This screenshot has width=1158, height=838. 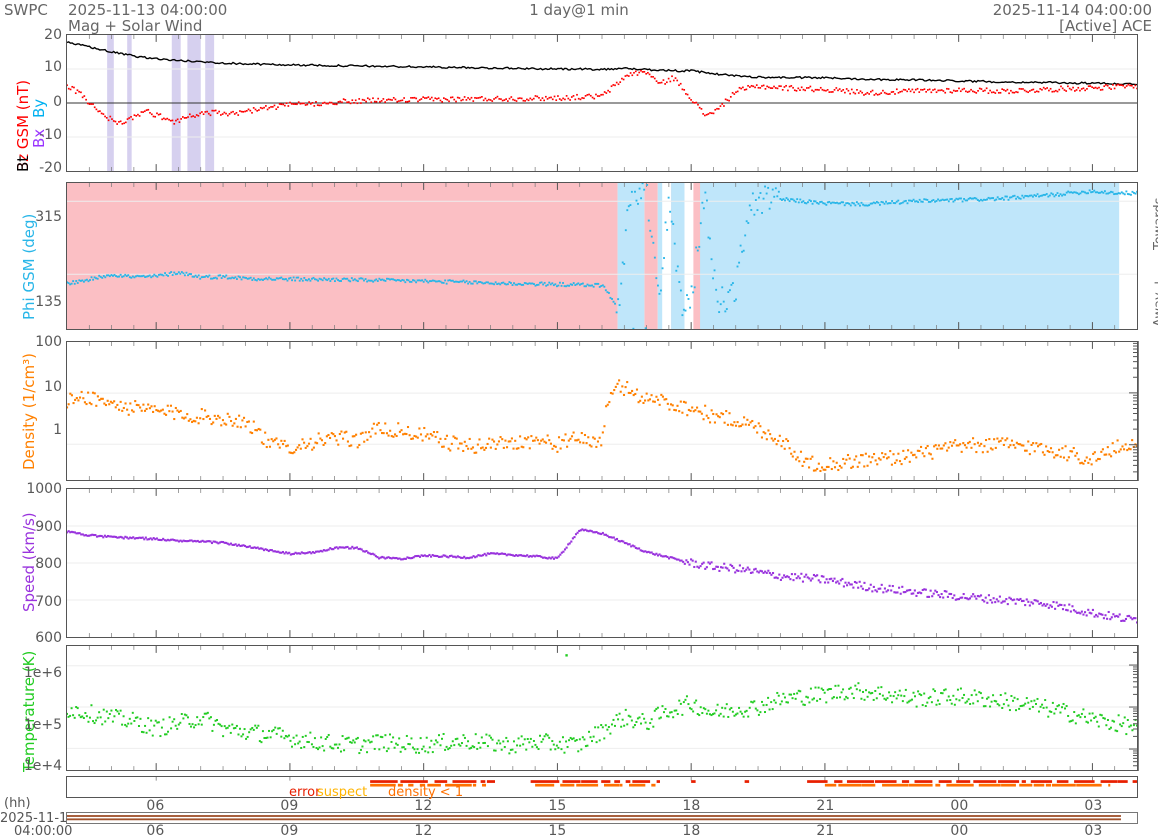 I want to click on x-unit-label: (hh), so click(x=17, y=803).